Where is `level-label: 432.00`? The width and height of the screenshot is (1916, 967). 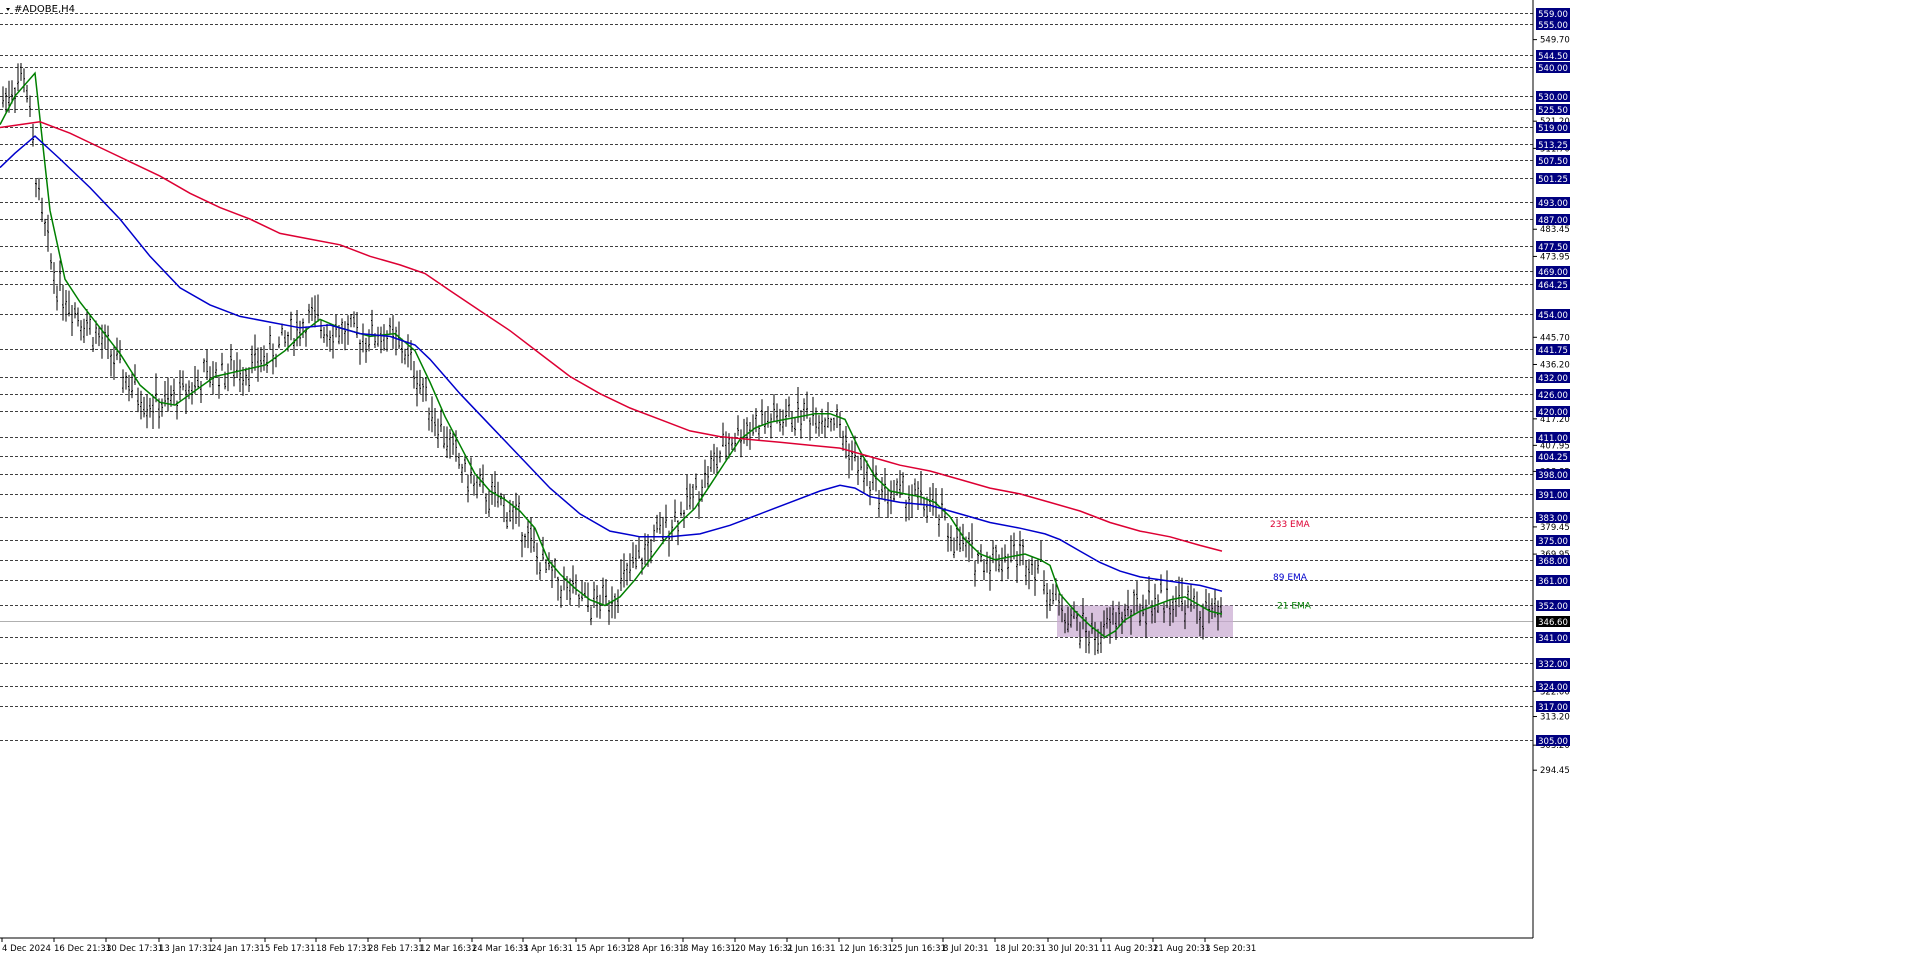
level-label: 432.00 is located at coordinates (1553, 379).